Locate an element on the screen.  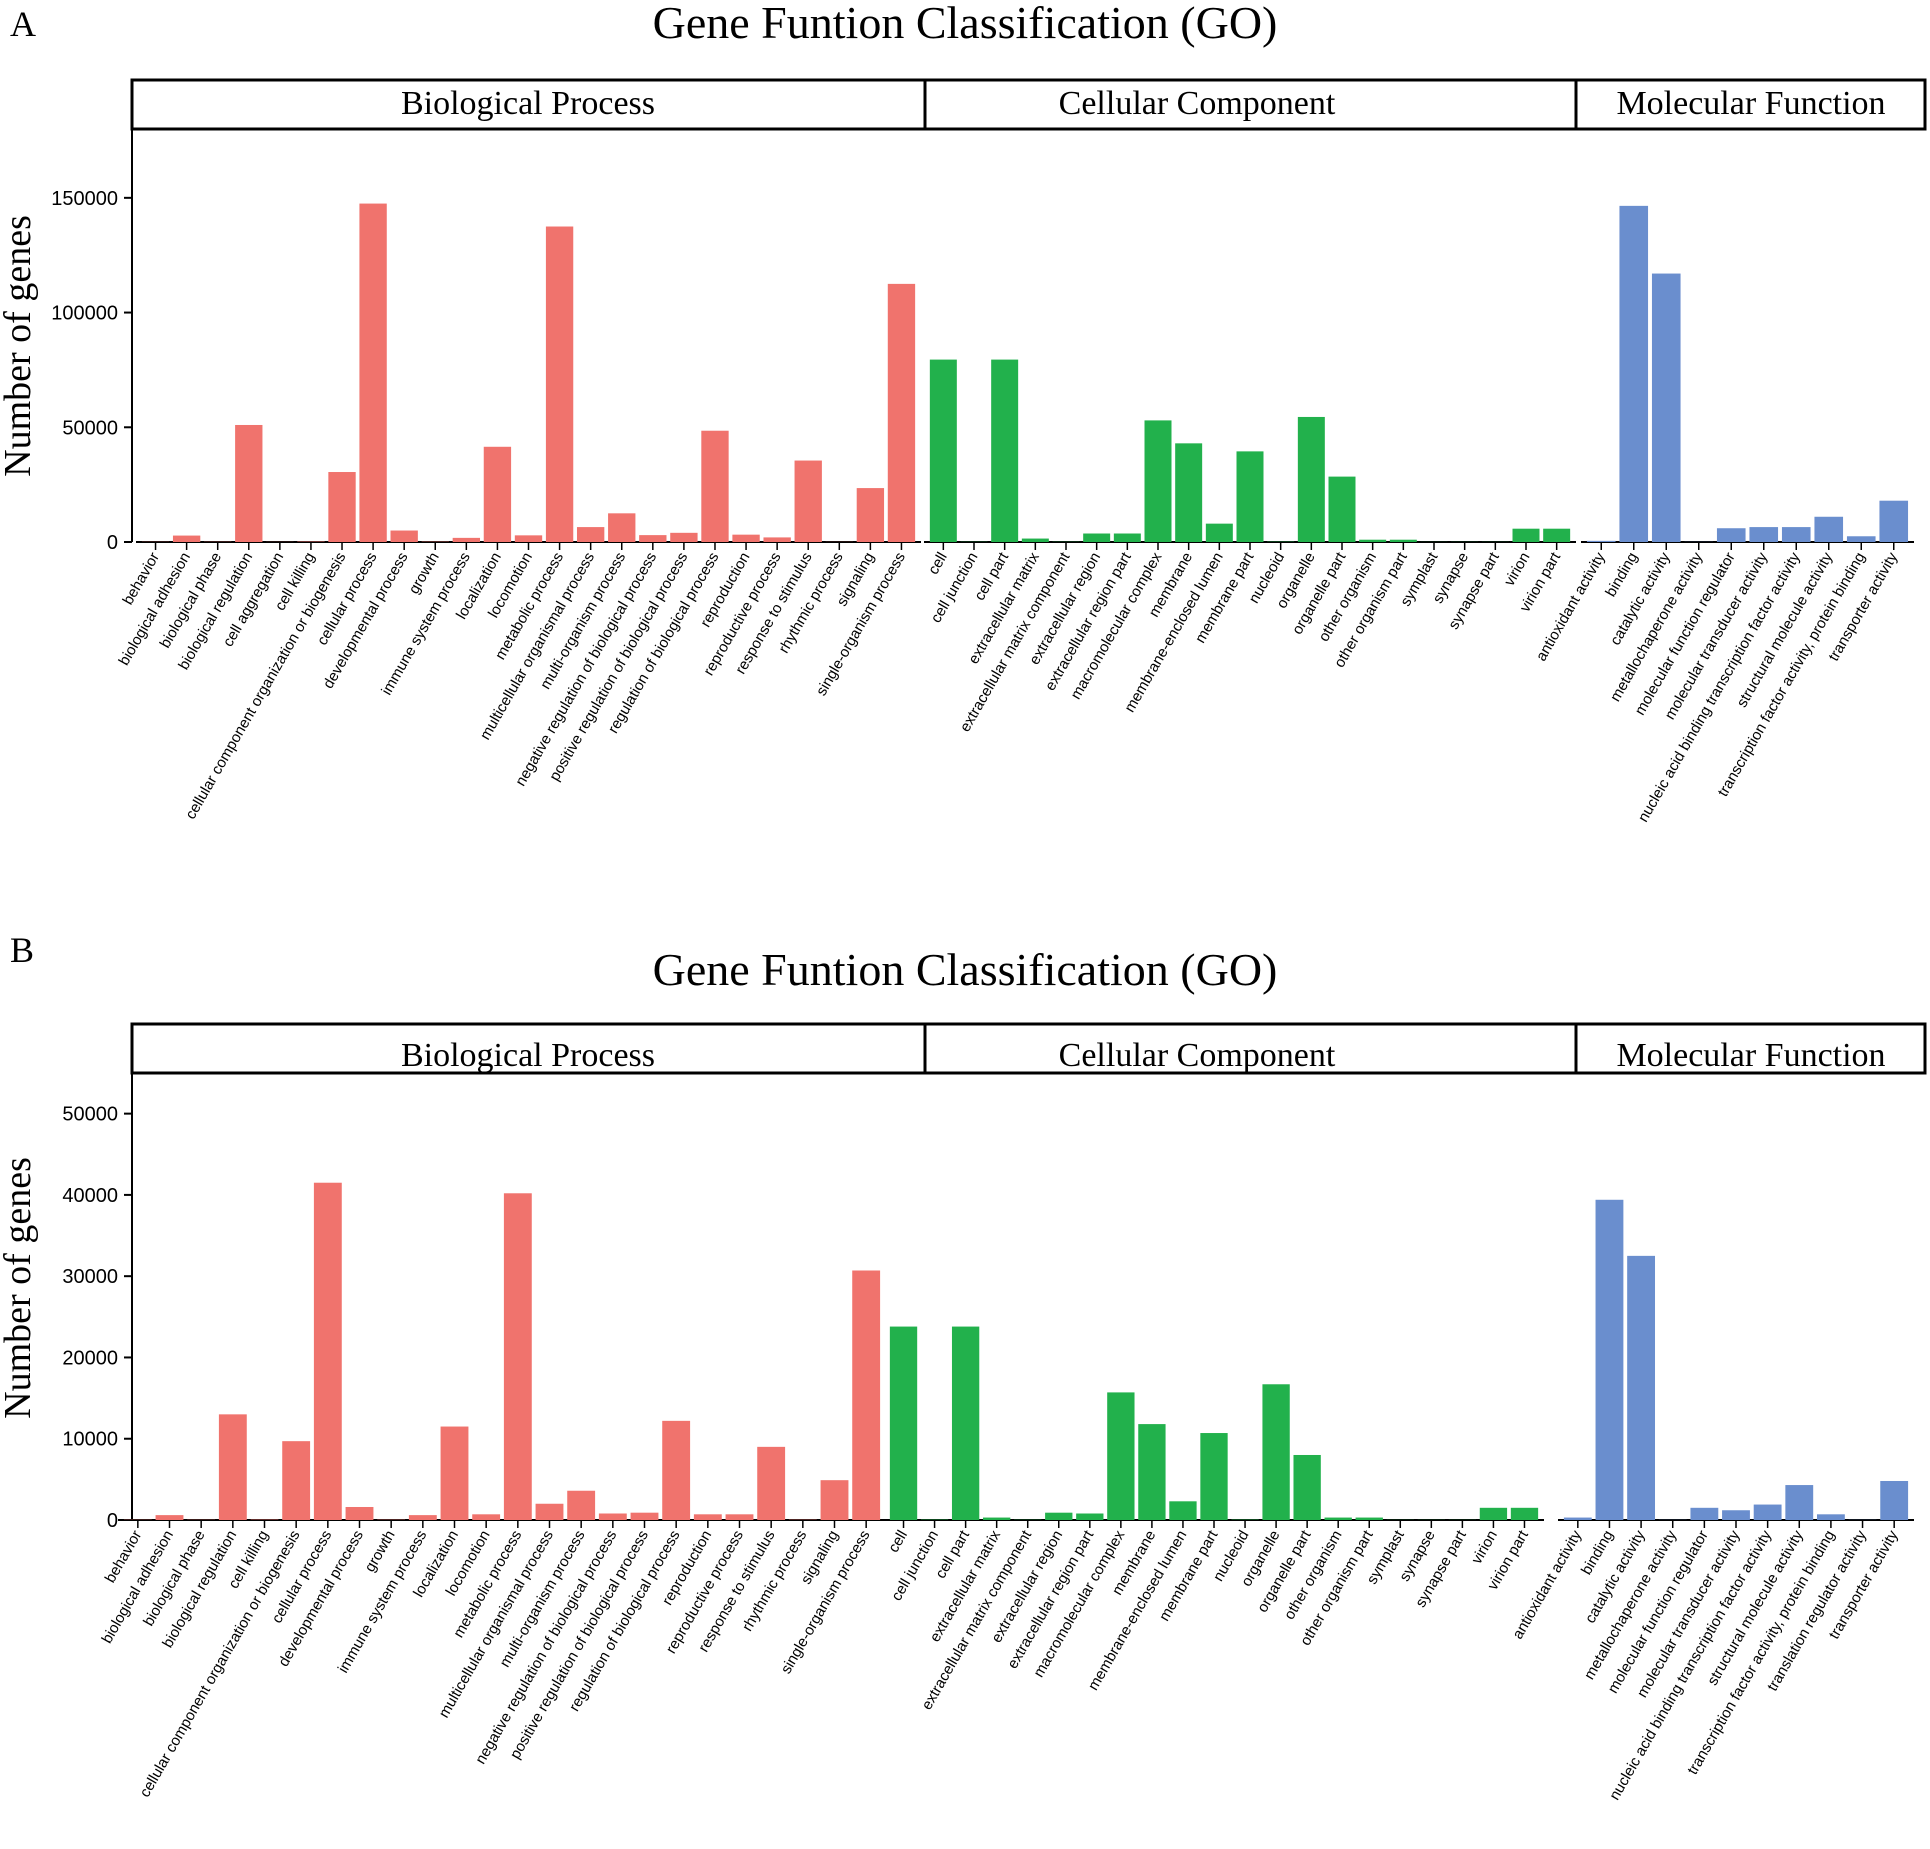
bar-locomotion: locomotion: 700 is located at coordinates (486, 1517).